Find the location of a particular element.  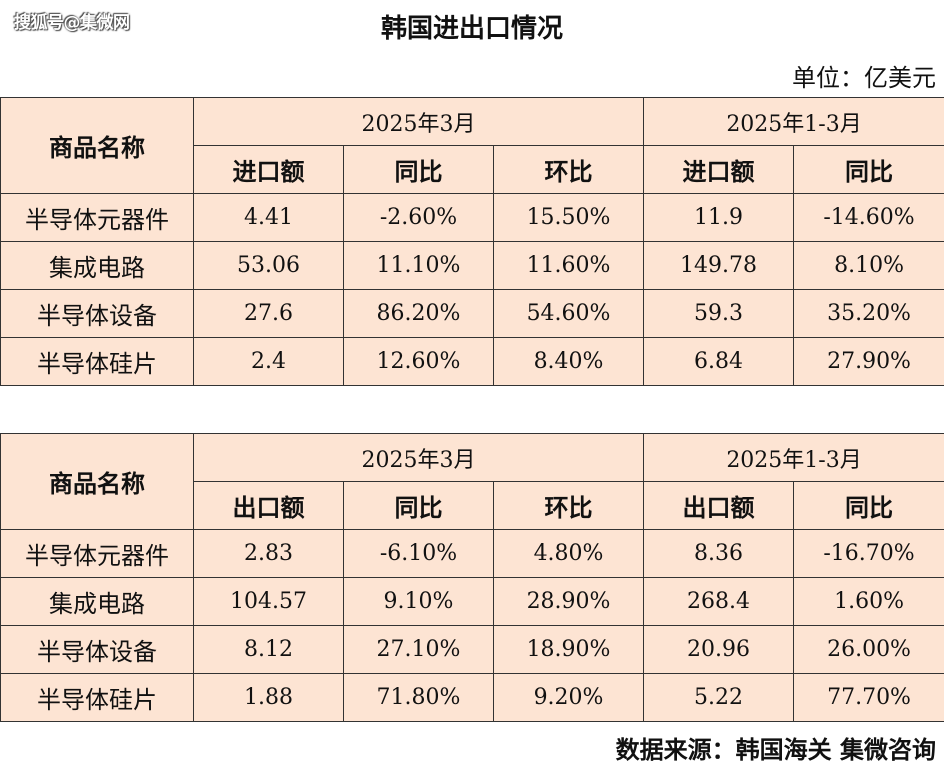

cell-value-ytd: 6.84 is located at coordinates (719, 361).